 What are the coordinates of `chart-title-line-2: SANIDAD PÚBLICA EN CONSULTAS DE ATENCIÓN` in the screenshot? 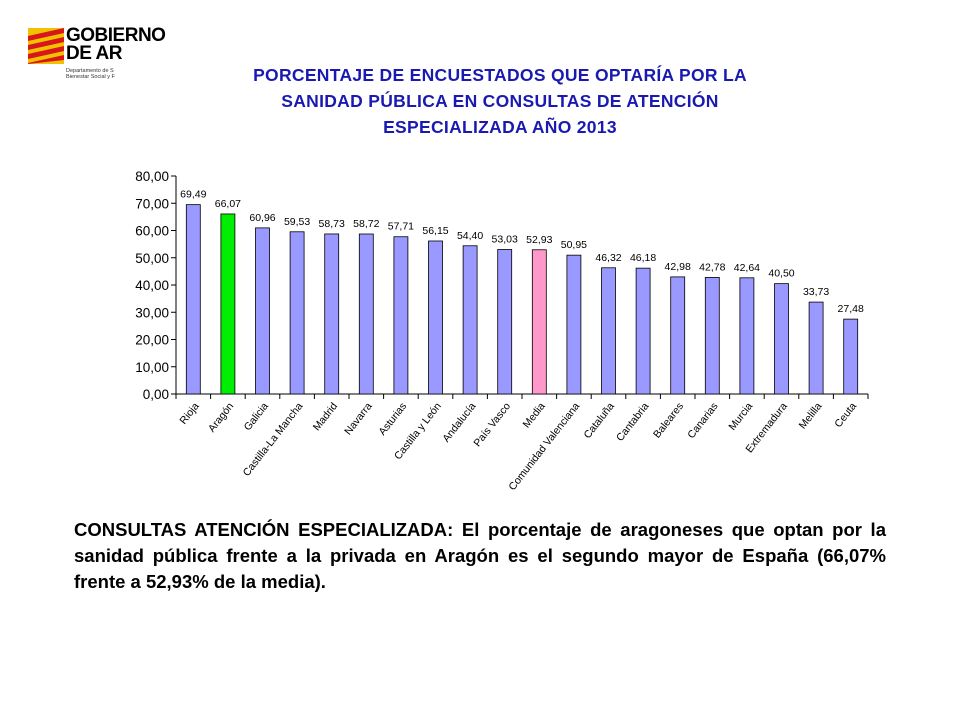 It's located at (500, 101).